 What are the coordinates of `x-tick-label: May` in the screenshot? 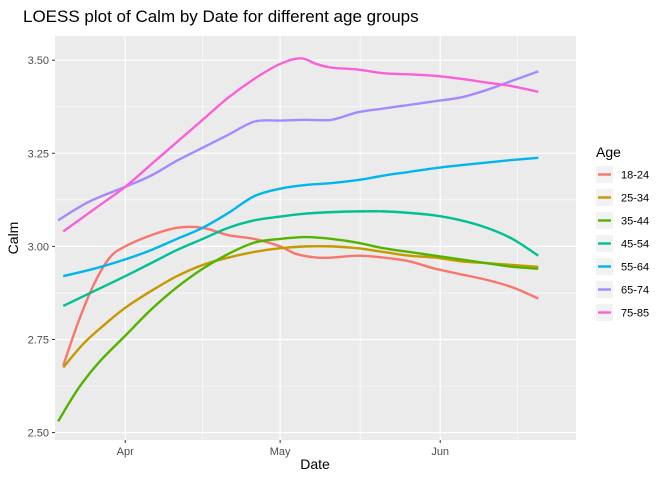 It's located at (280, 452).